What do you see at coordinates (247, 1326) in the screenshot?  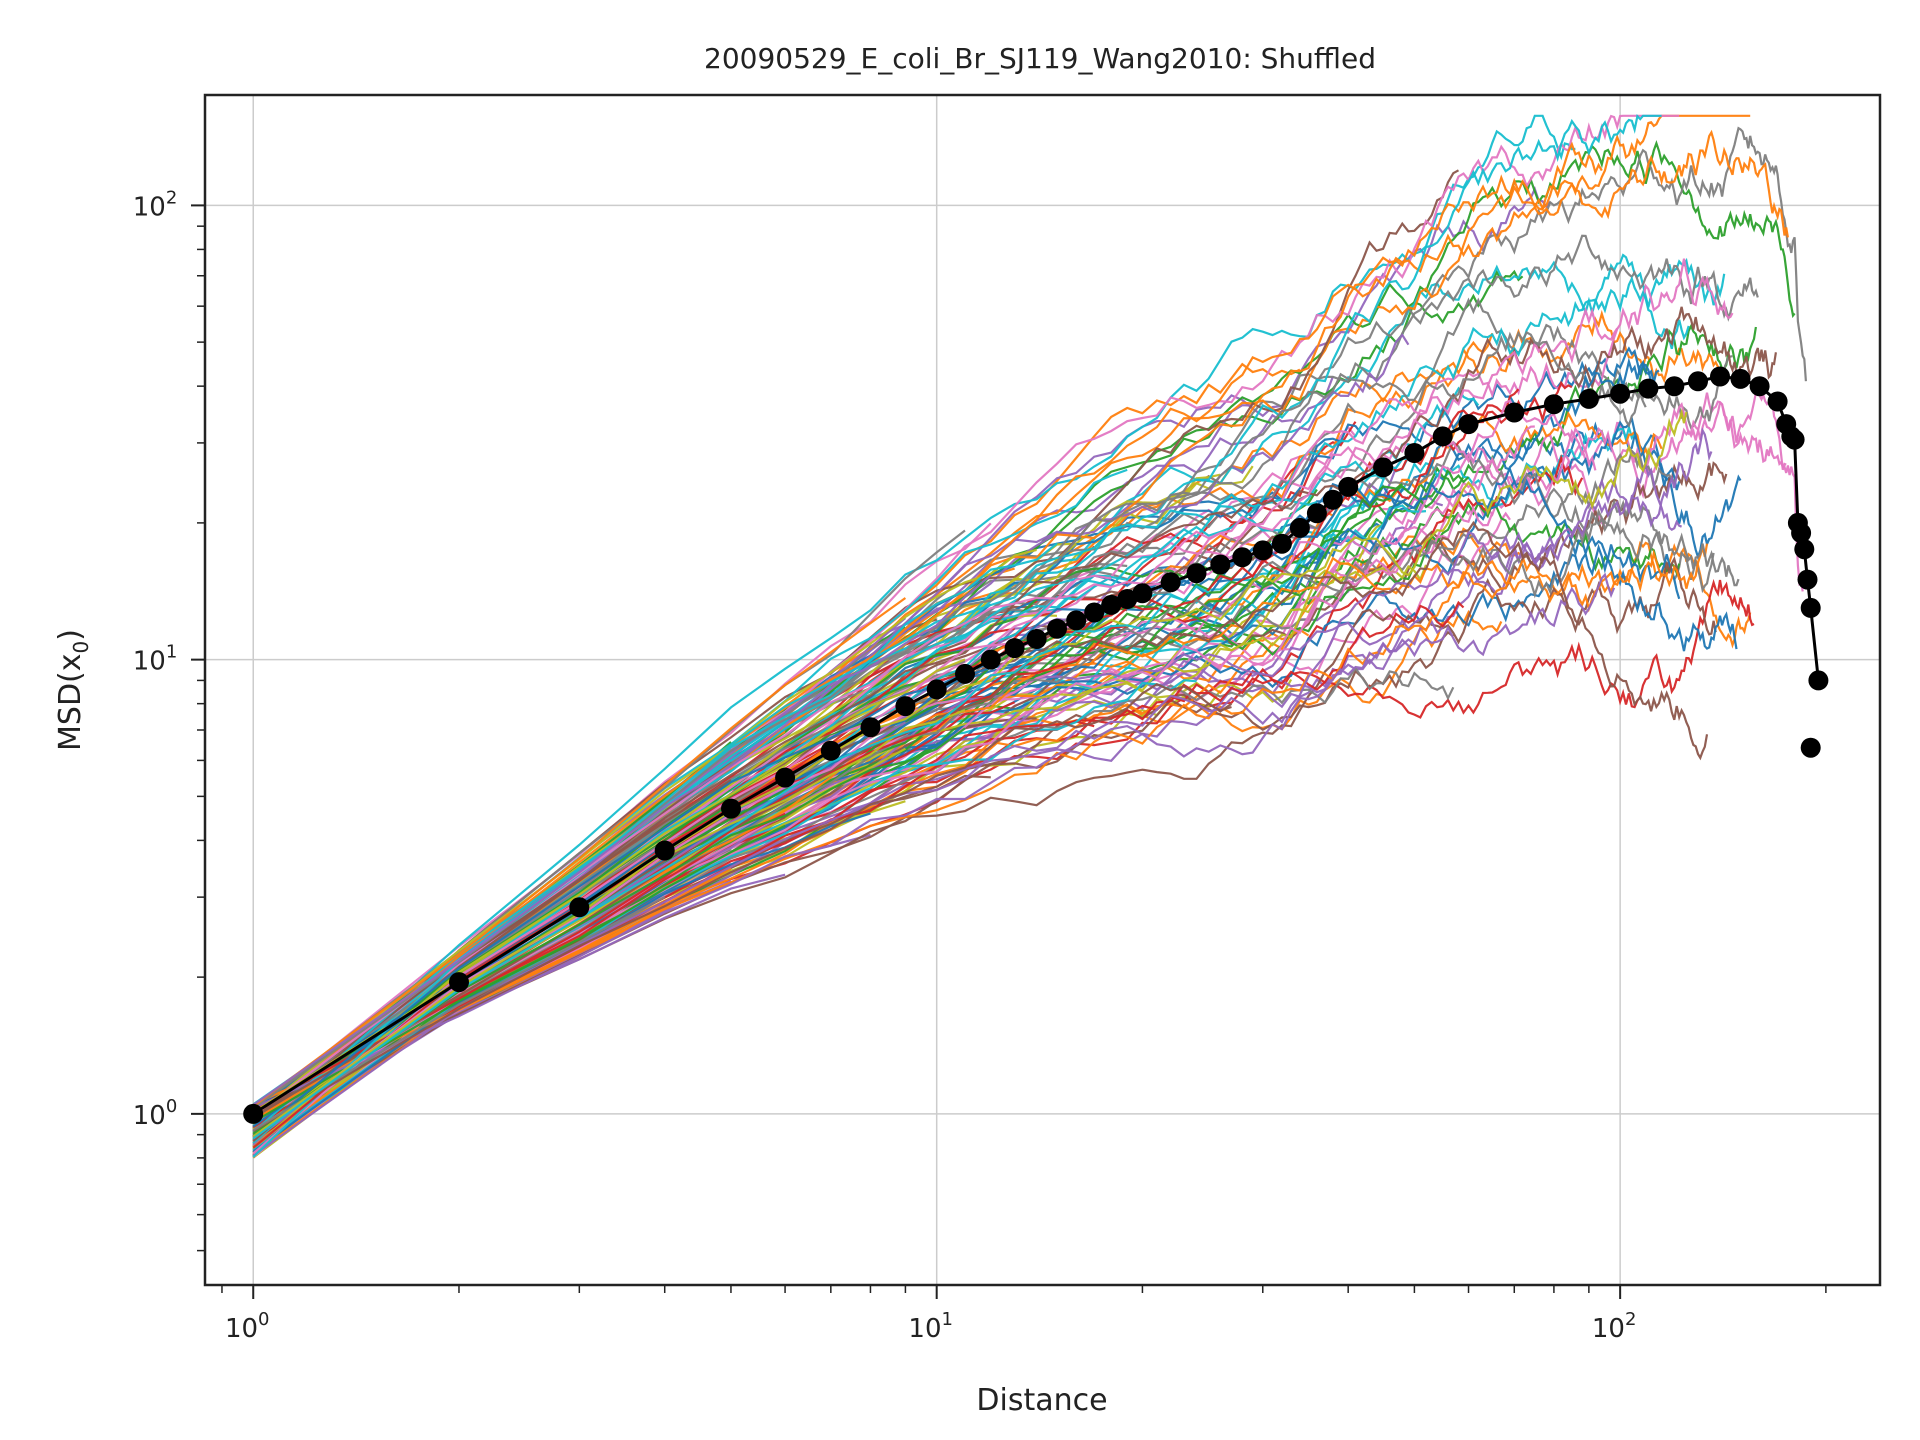 I see `x-tick-label: 10⁰` at bounding box center [247, 1326].